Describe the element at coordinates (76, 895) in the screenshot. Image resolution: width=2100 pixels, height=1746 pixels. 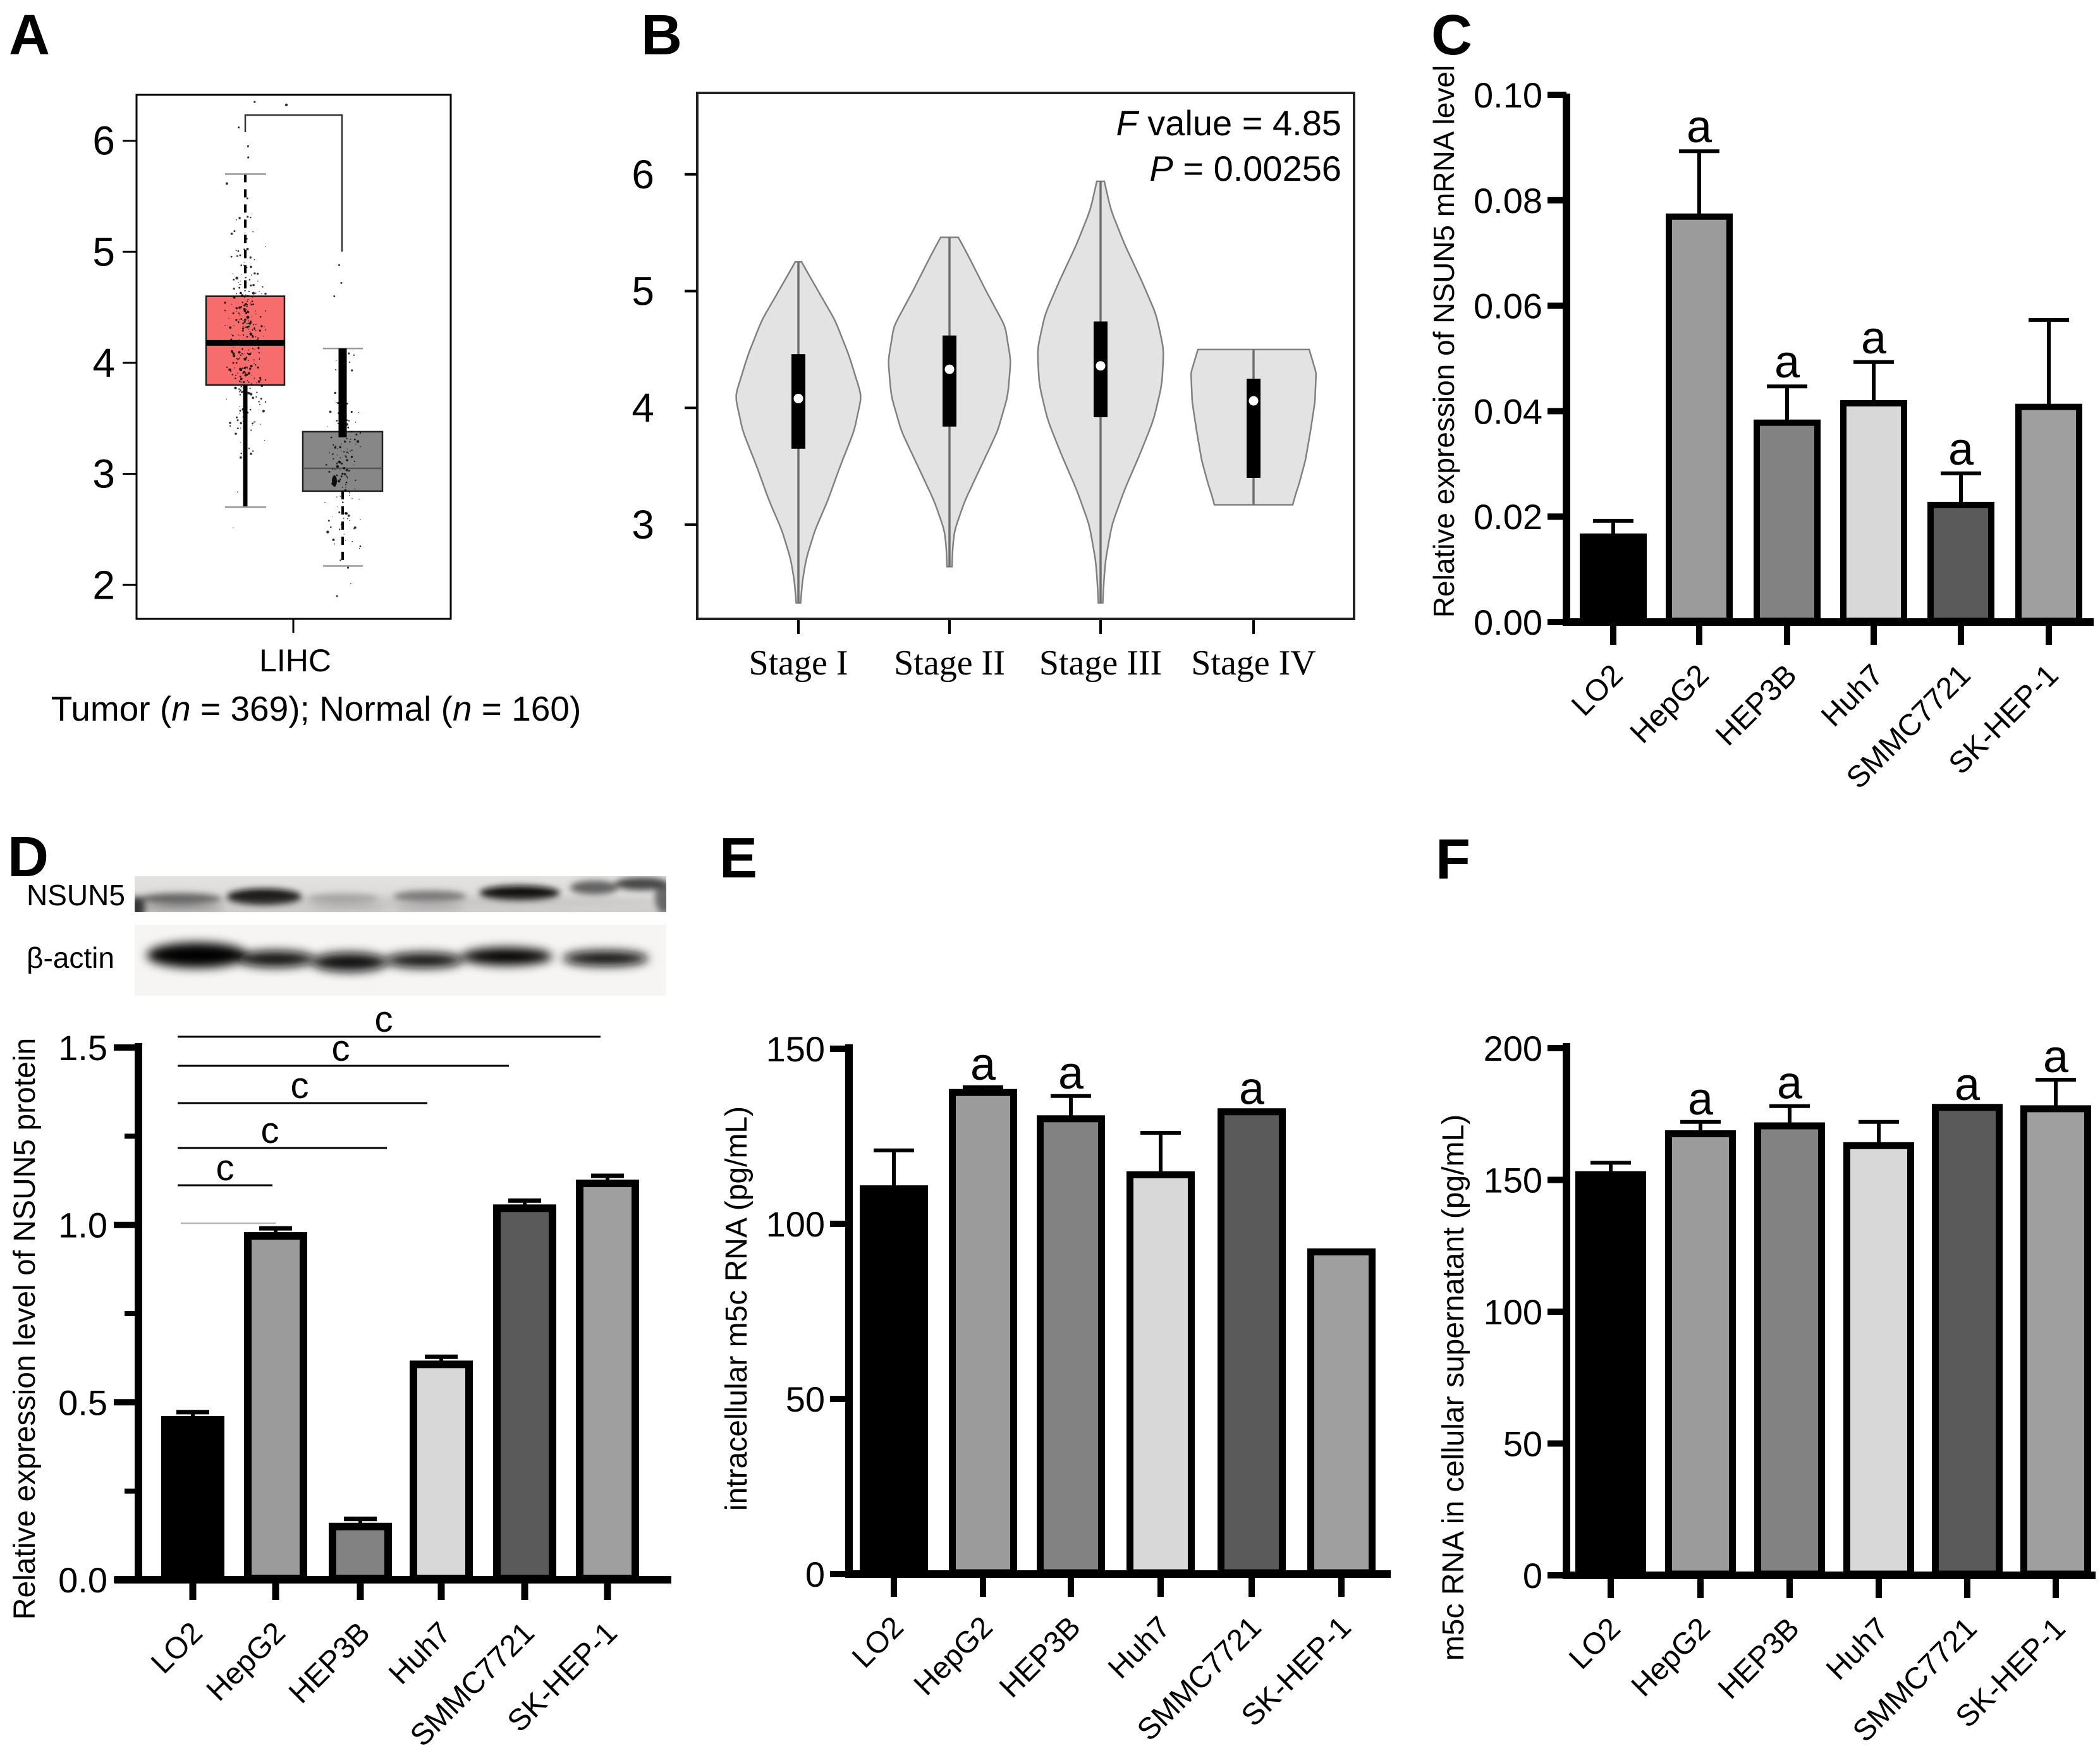
I see `svg-text: NSUN5` at that location.